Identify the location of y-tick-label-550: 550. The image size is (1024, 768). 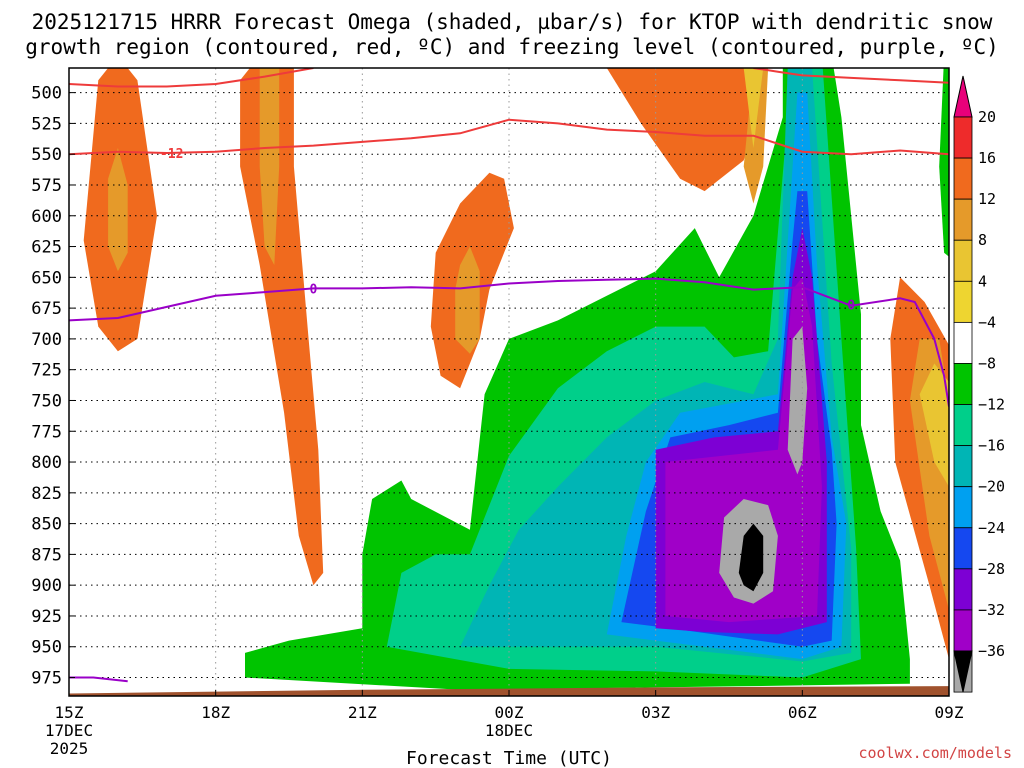
(46, 155).